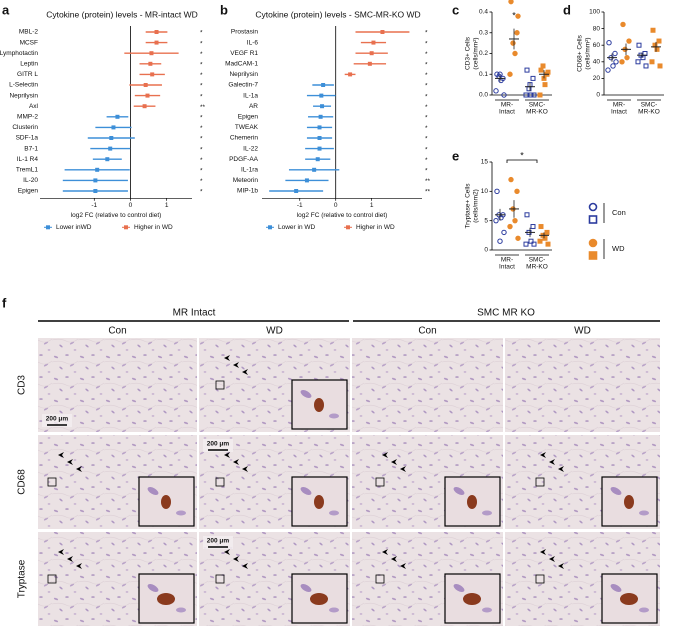 The image size is (676, 629). Describe the element at coordinates (23, 85) in the screenshot. I see `category-label: L-Selectin` at that location.